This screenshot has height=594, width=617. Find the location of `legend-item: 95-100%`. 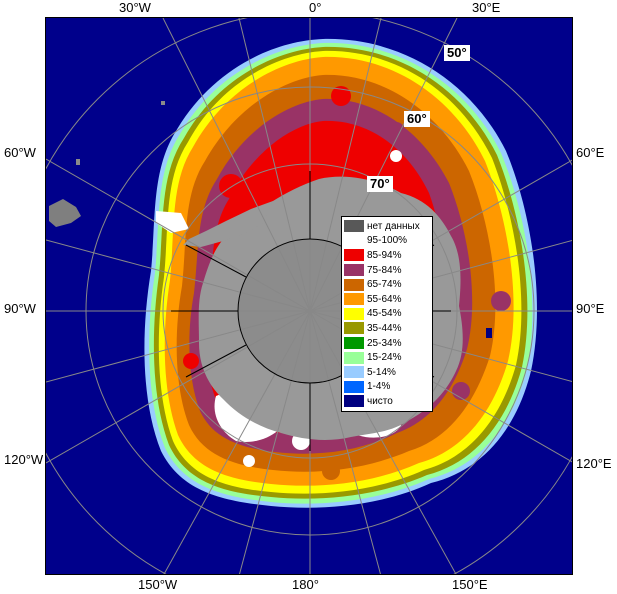

legend-item: 95-100% is located at coordinates (387, 241).